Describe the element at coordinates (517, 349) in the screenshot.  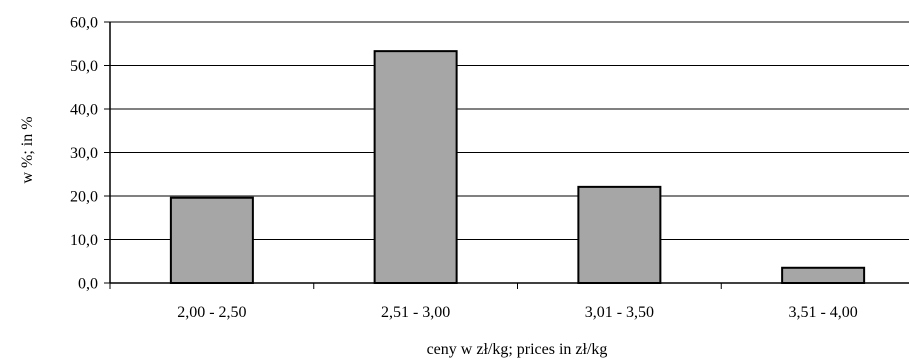
I see `x-axis-label: ceny w zł/kg; prices in zł/kg` at that location.